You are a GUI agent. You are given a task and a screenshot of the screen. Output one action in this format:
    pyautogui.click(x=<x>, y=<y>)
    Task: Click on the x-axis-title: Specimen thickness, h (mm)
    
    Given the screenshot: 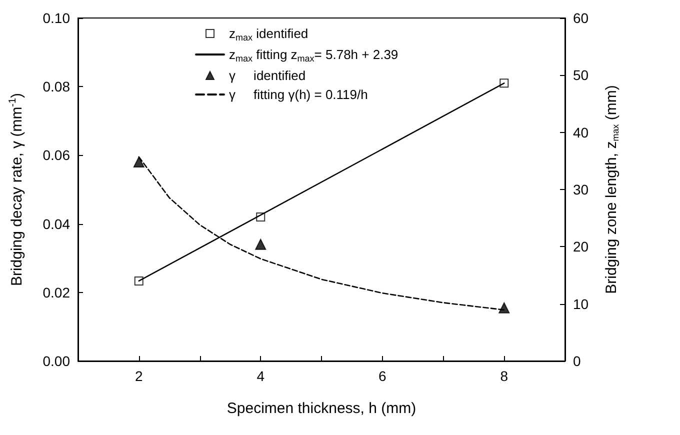 What is the action you would take?
    pyautogui.click(x=321, y=408)
    